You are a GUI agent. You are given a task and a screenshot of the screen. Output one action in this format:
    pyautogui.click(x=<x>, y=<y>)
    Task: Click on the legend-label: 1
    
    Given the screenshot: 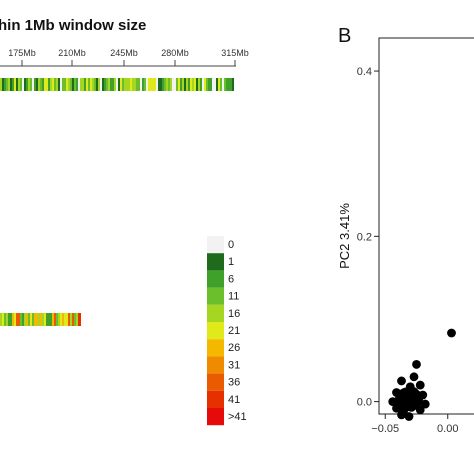 What is the action you would take?
    pyautogui.click(x=231, y=262)
    